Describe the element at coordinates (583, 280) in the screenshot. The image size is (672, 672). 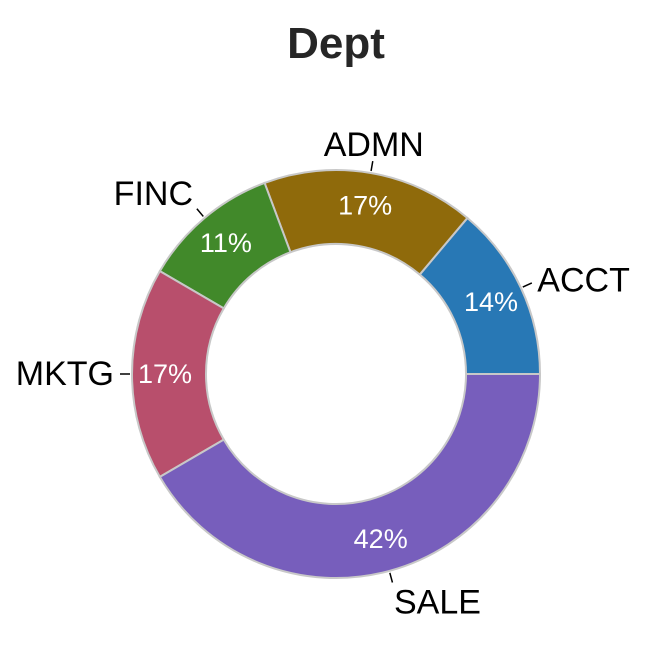
I see `slice-label-acct: ACCT` at that location.